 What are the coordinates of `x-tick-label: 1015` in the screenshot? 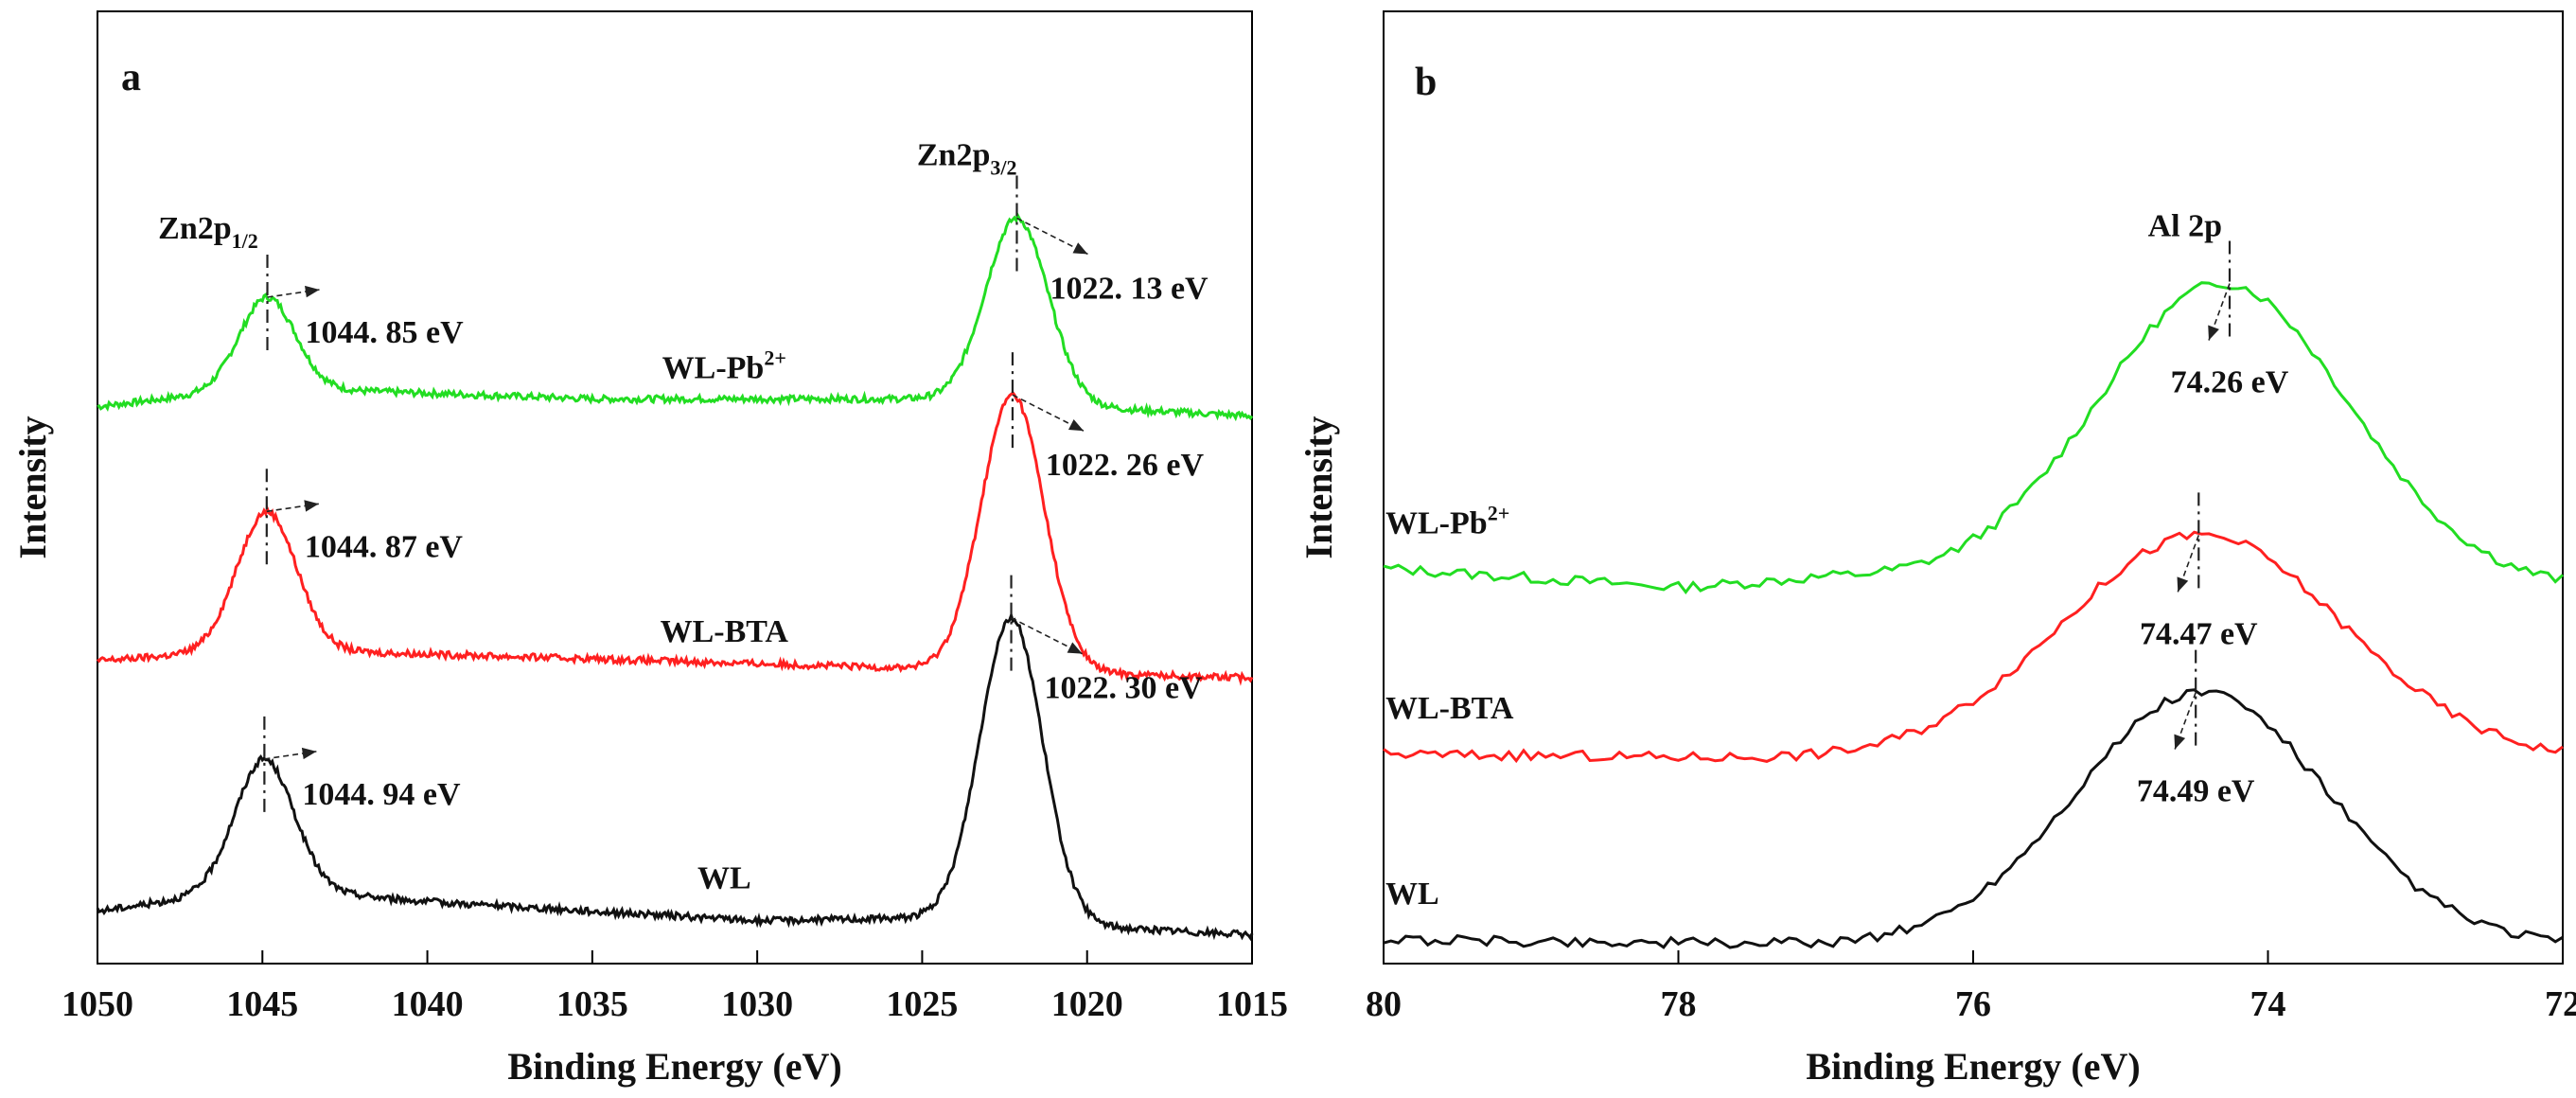 It's located at (1252, 1004).